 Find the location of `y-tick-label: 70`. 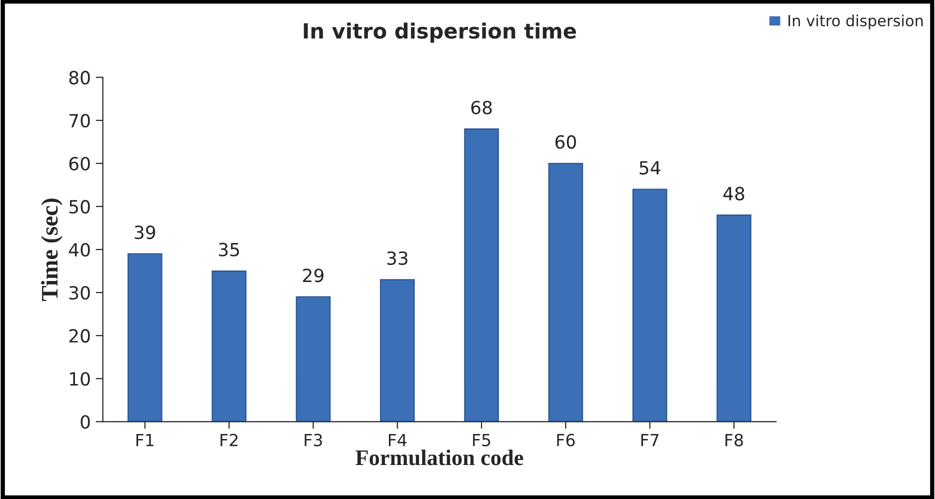

y-tick-label: 70 is located at coordinates (80, 121).